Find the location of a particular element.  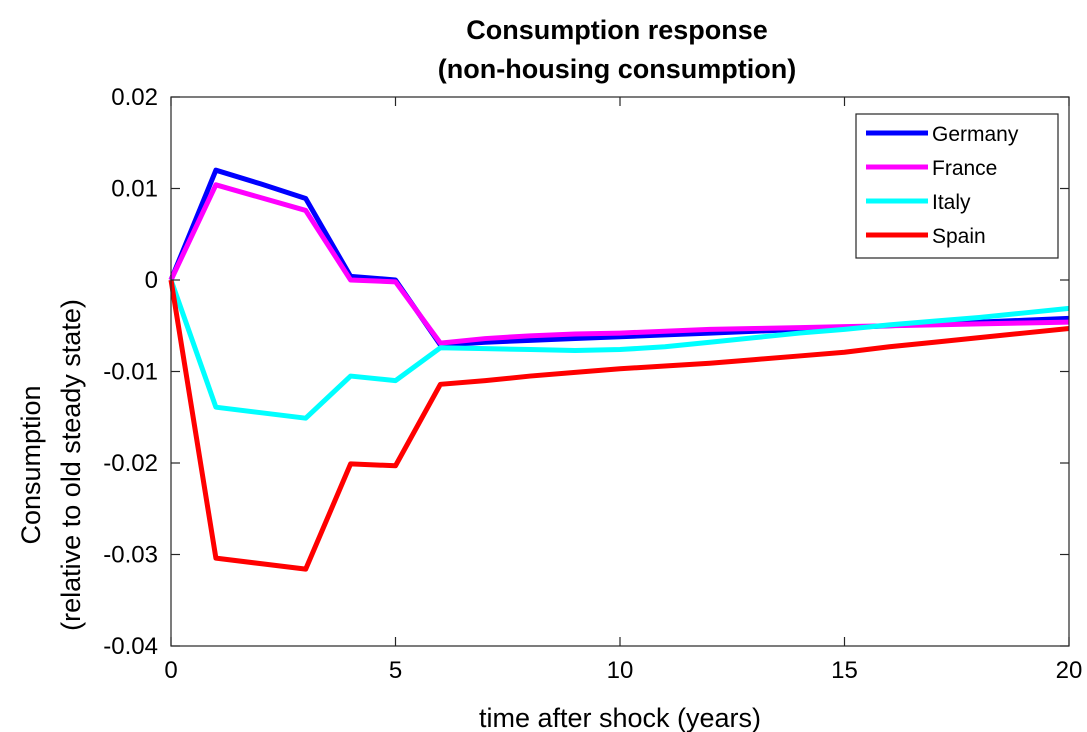

y-axis-label-line-1: Consumption is located at coordinates (31, 464).